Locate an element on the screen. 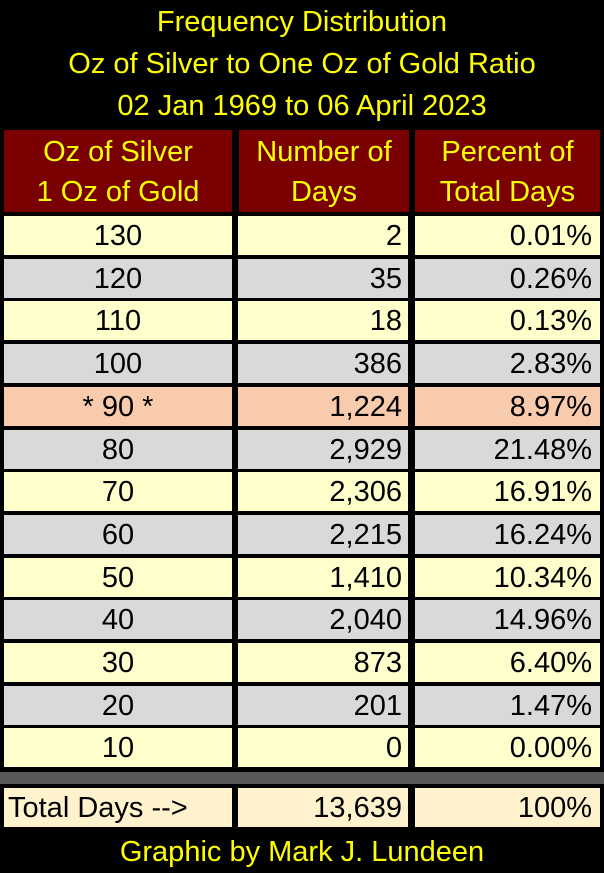 Image resolution: width=604 pixels, height=873 pixels. table-row: 110 18 0.13% is located at coordinates (302, 321).